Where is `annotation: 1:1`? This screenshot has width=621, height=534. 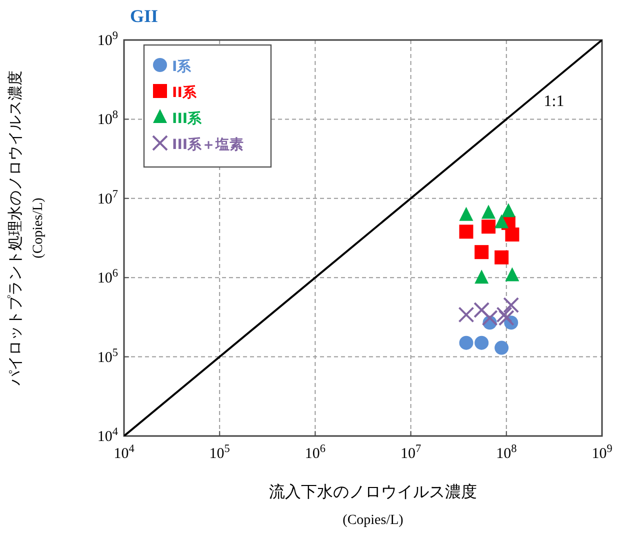
annotation: 1:1 is located at coordinates (554, 101).